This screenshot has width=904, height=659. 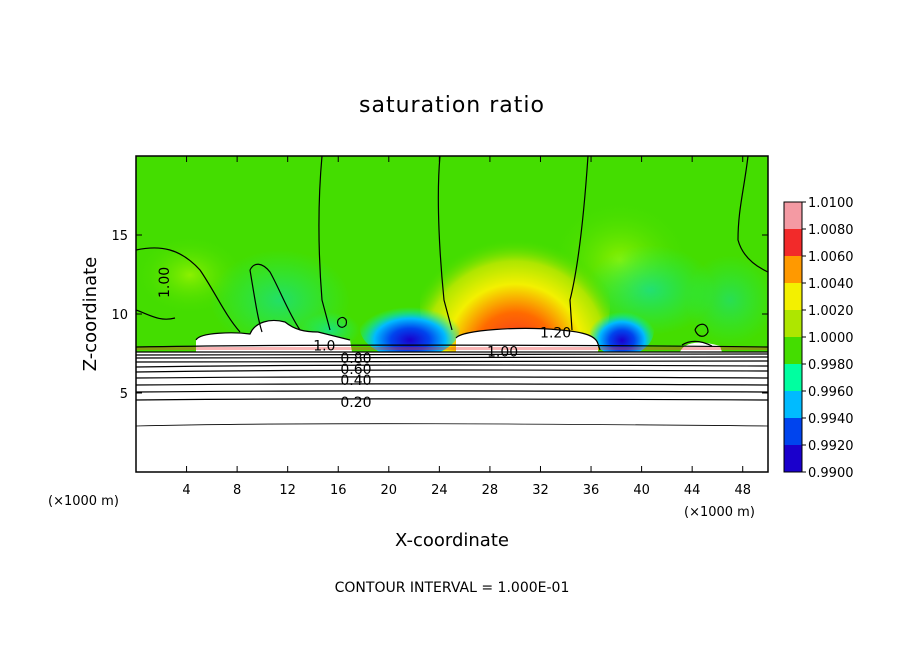 What do you see at coordinates (641, 490) in the screenshot?
I see `x-tick-label: 40` at bounding box center [641, 490].